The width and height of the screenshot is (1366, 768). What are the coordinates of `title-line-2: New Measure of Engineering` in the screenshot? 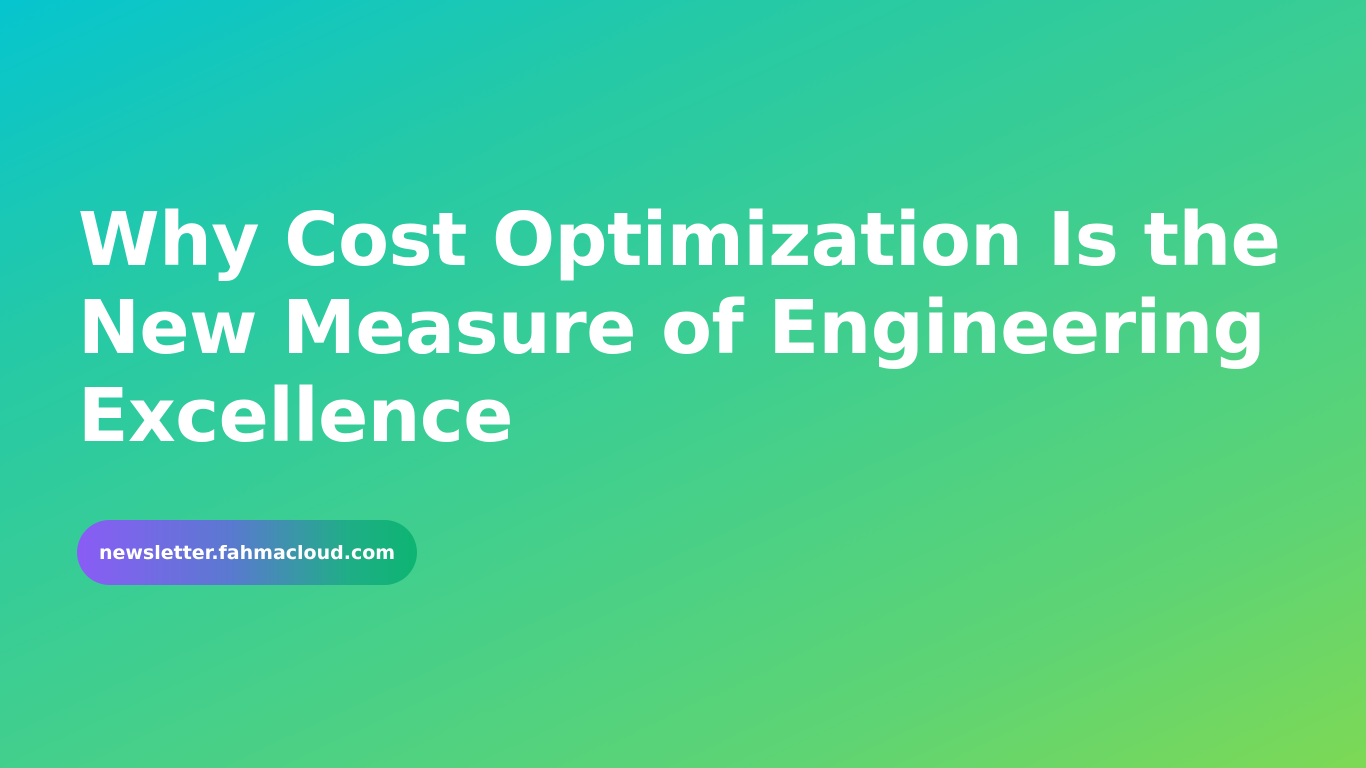 It's located at (672, 328).